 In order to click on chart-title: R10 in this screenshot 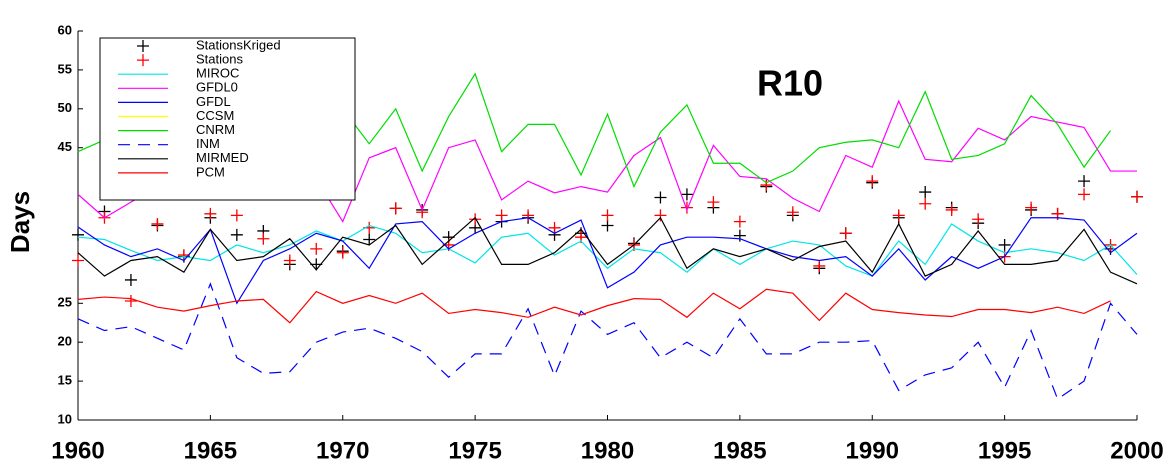, I will do `click(790, 83)`.